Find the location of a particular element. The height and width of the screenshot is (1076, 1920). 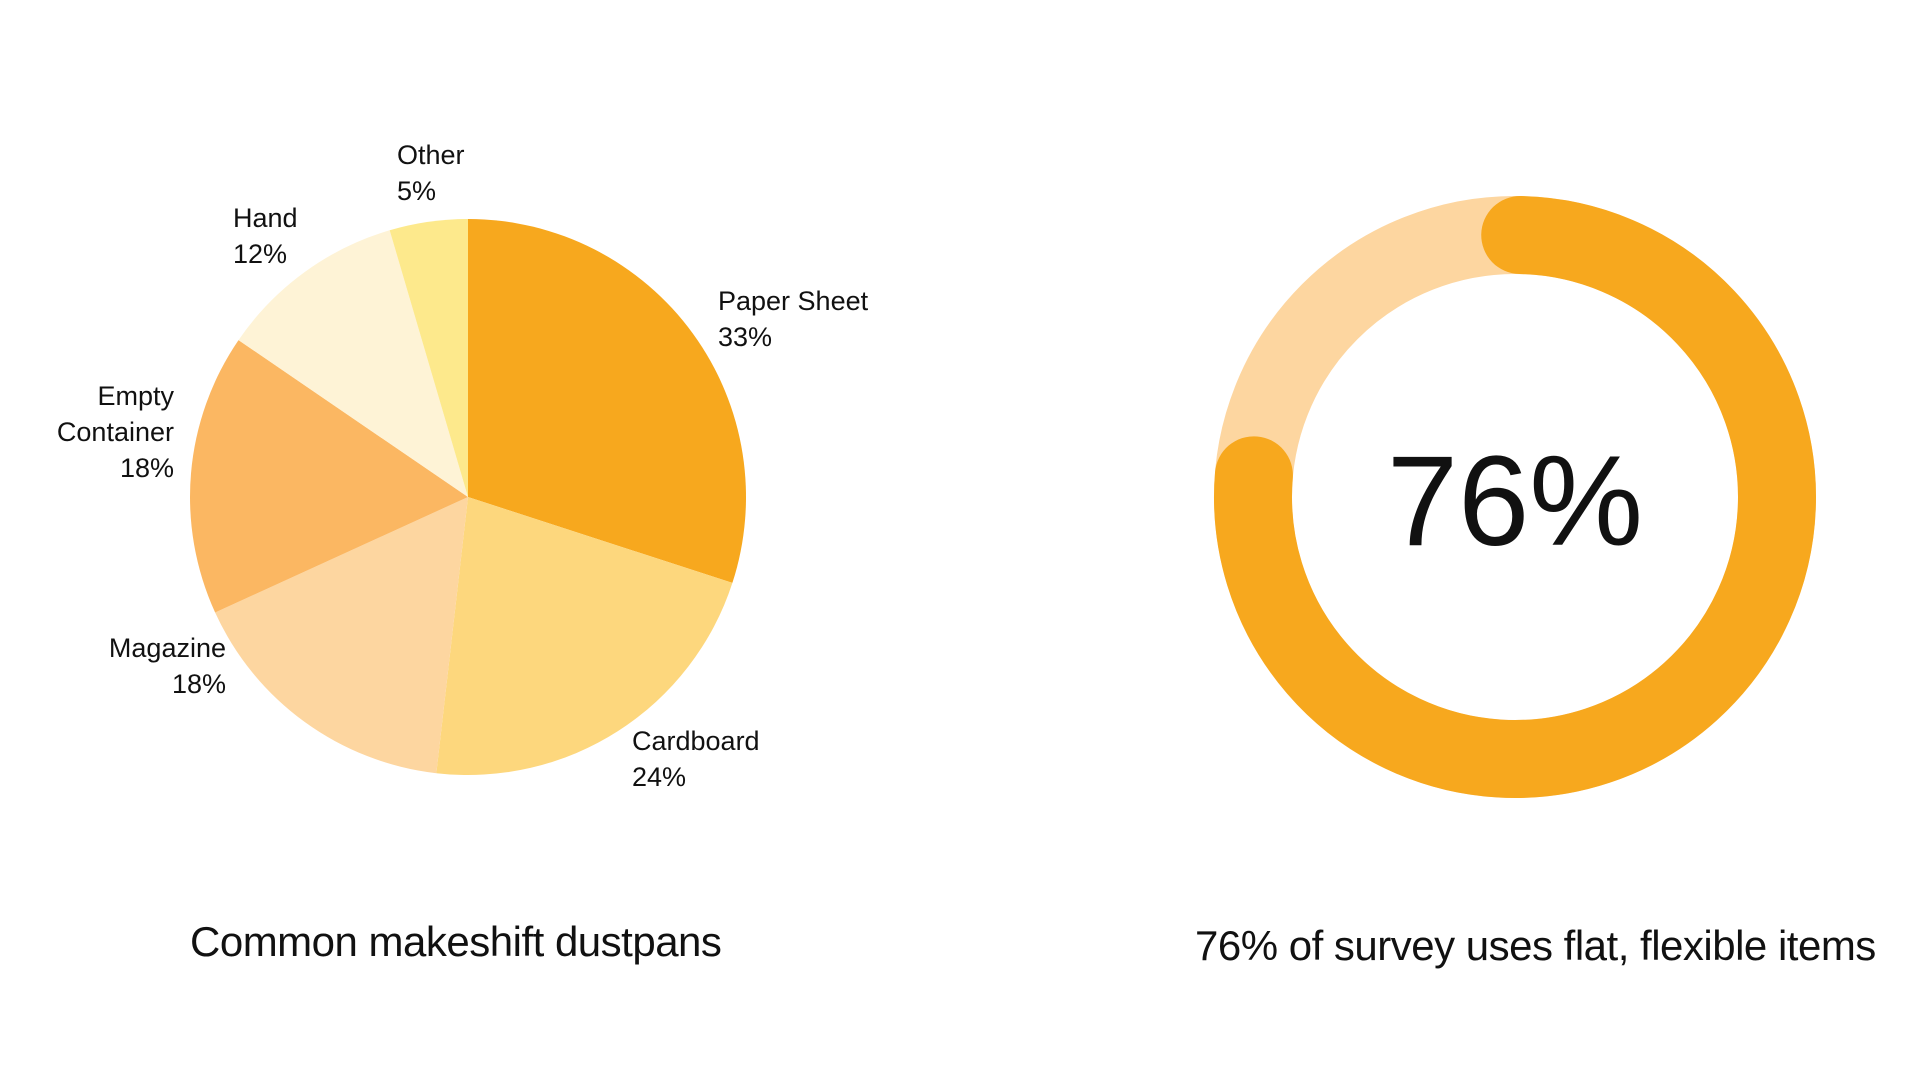

donut-center-value: 76% is located at coordinates (1515, 501).